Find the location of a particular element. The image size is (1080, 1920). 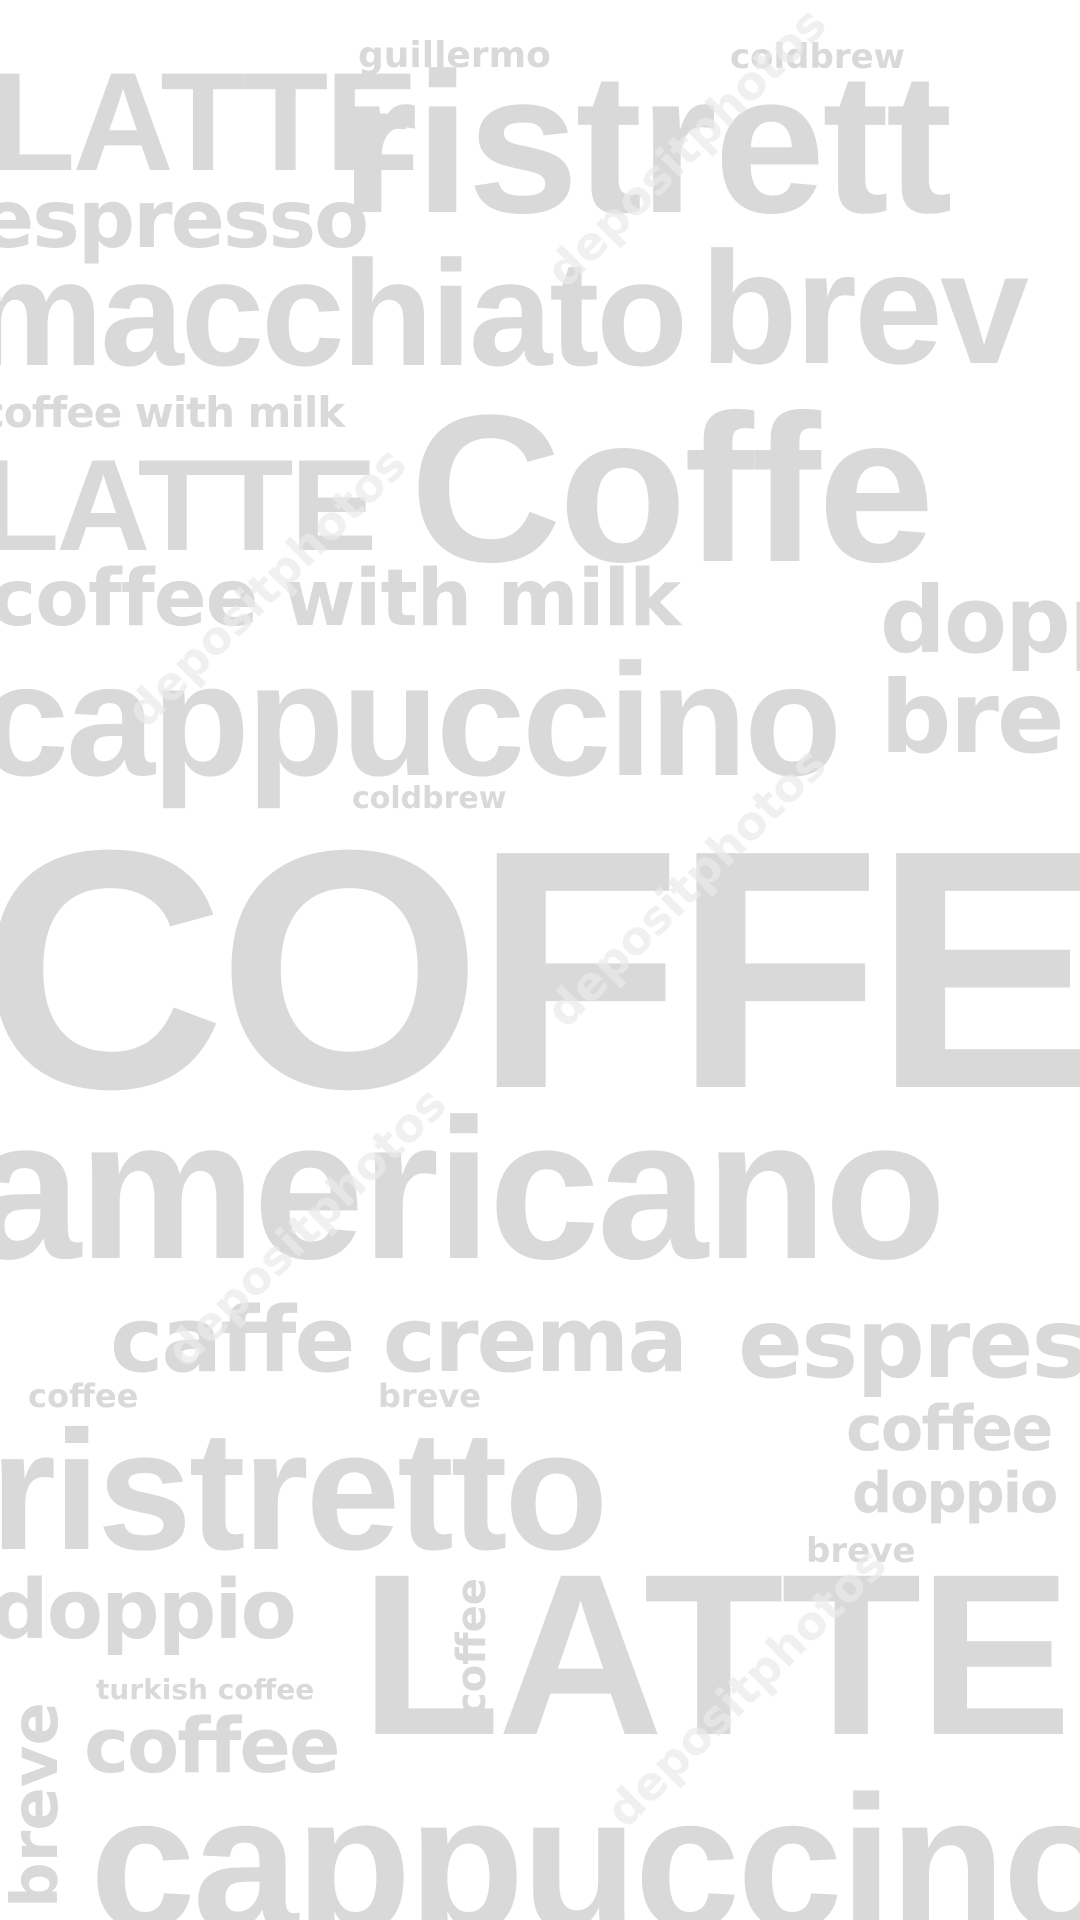

word-breve: bre is located at coordinates (972, 717).